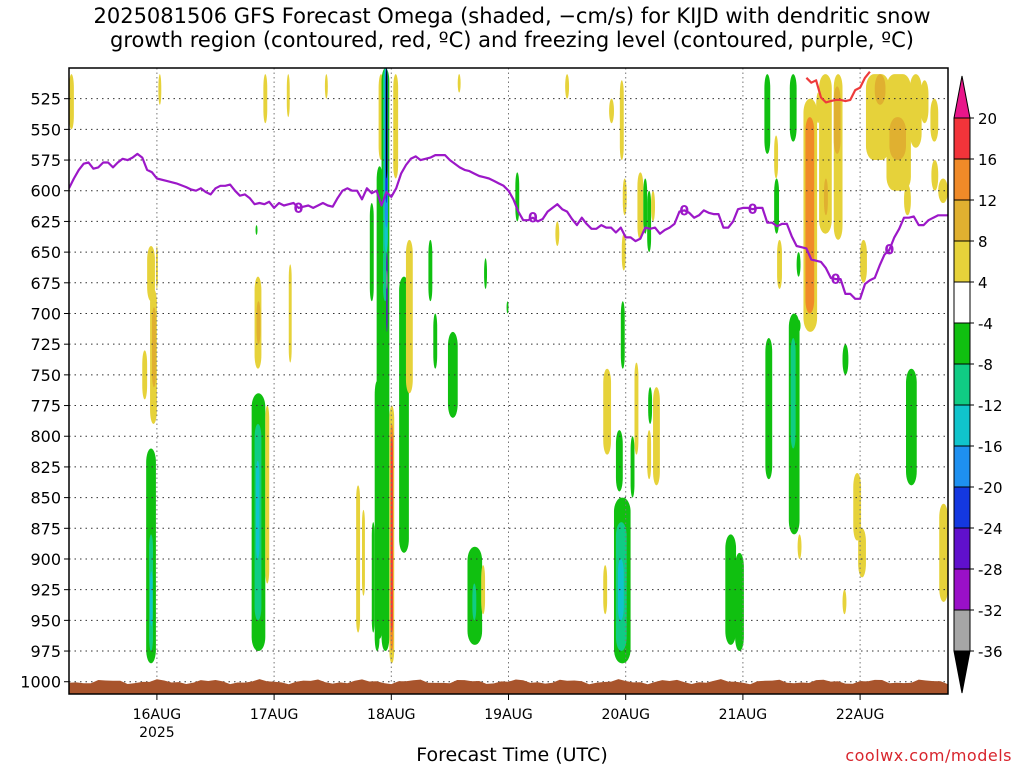  Describe the element at coordinates (40, 682) in the screenshot. I see `y-tick-label-1000: 1000` at that location.